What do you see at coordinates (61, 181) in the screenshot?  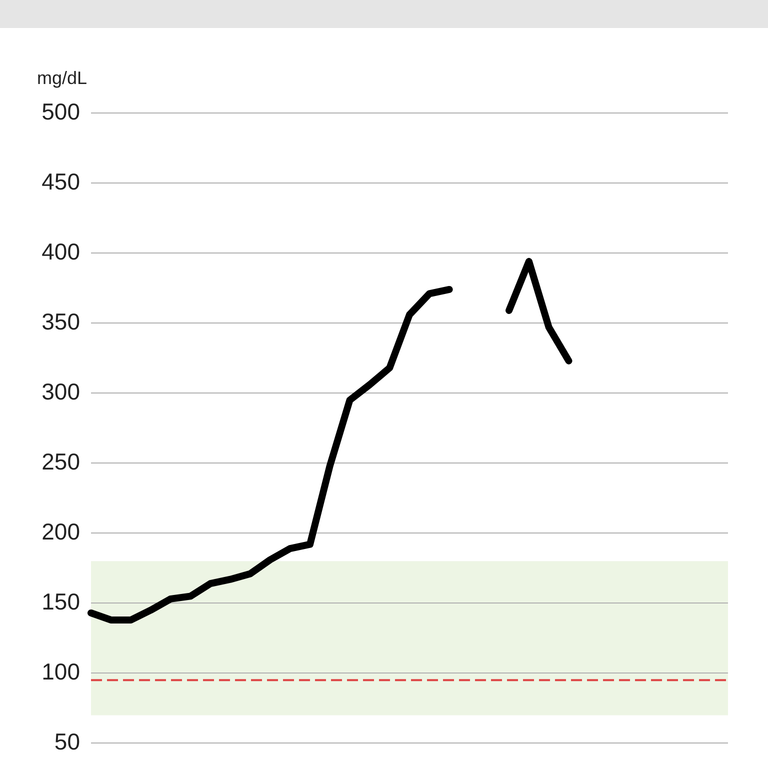 I see `y-tick-label: 450` at bounding box center [61, 181].